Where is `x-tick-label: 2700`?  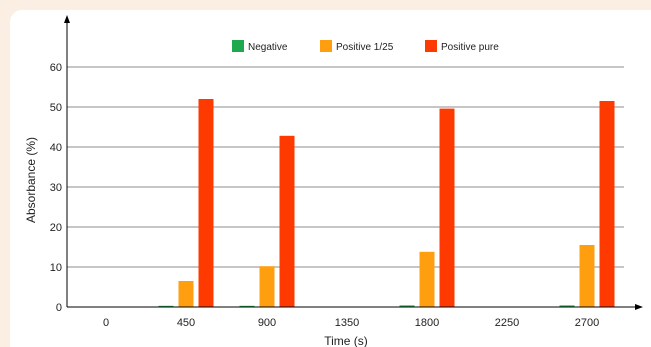 x-tick-label: 2700 is located at coordinates (587, 323).